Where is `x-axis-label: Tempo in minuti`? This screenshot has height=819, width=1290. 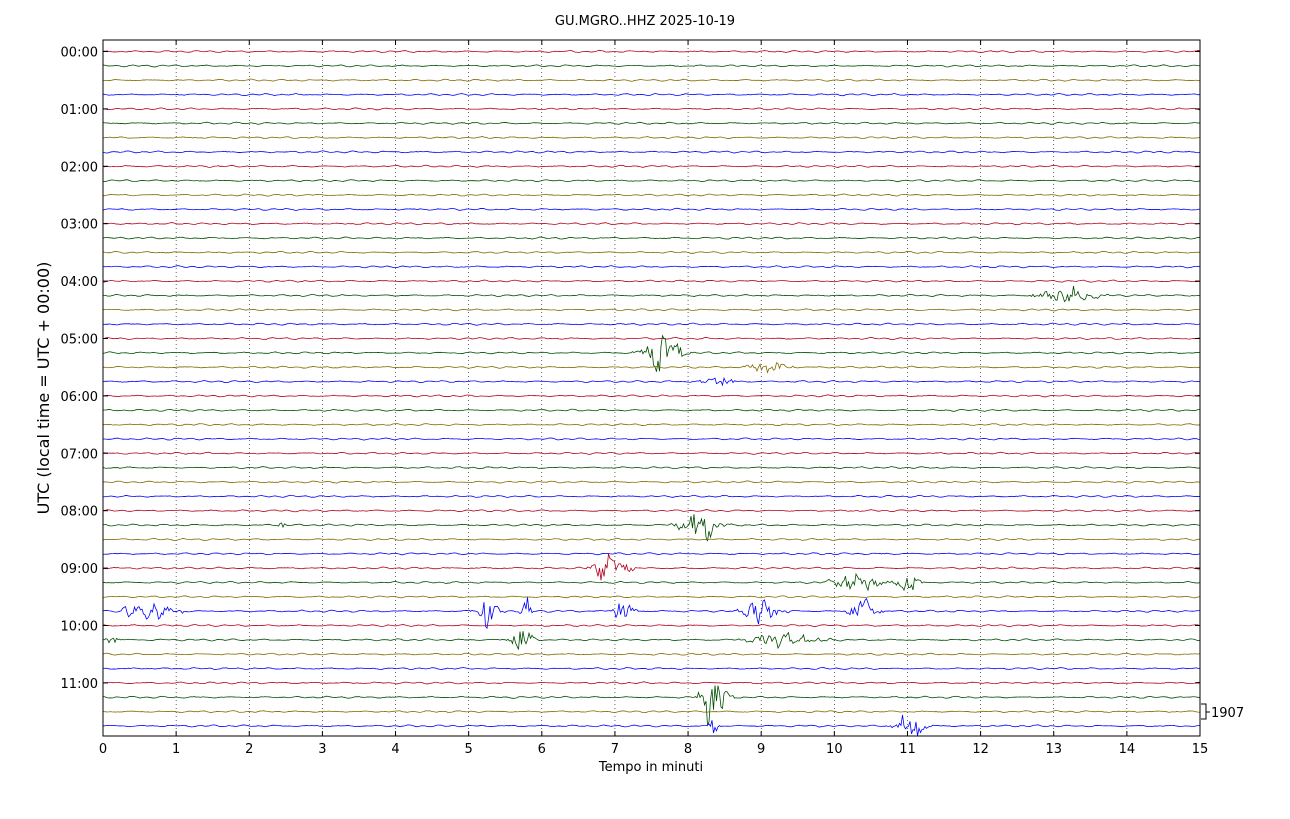
x-axis-label: Tempo in minuti is located at coordinates (650, 767).